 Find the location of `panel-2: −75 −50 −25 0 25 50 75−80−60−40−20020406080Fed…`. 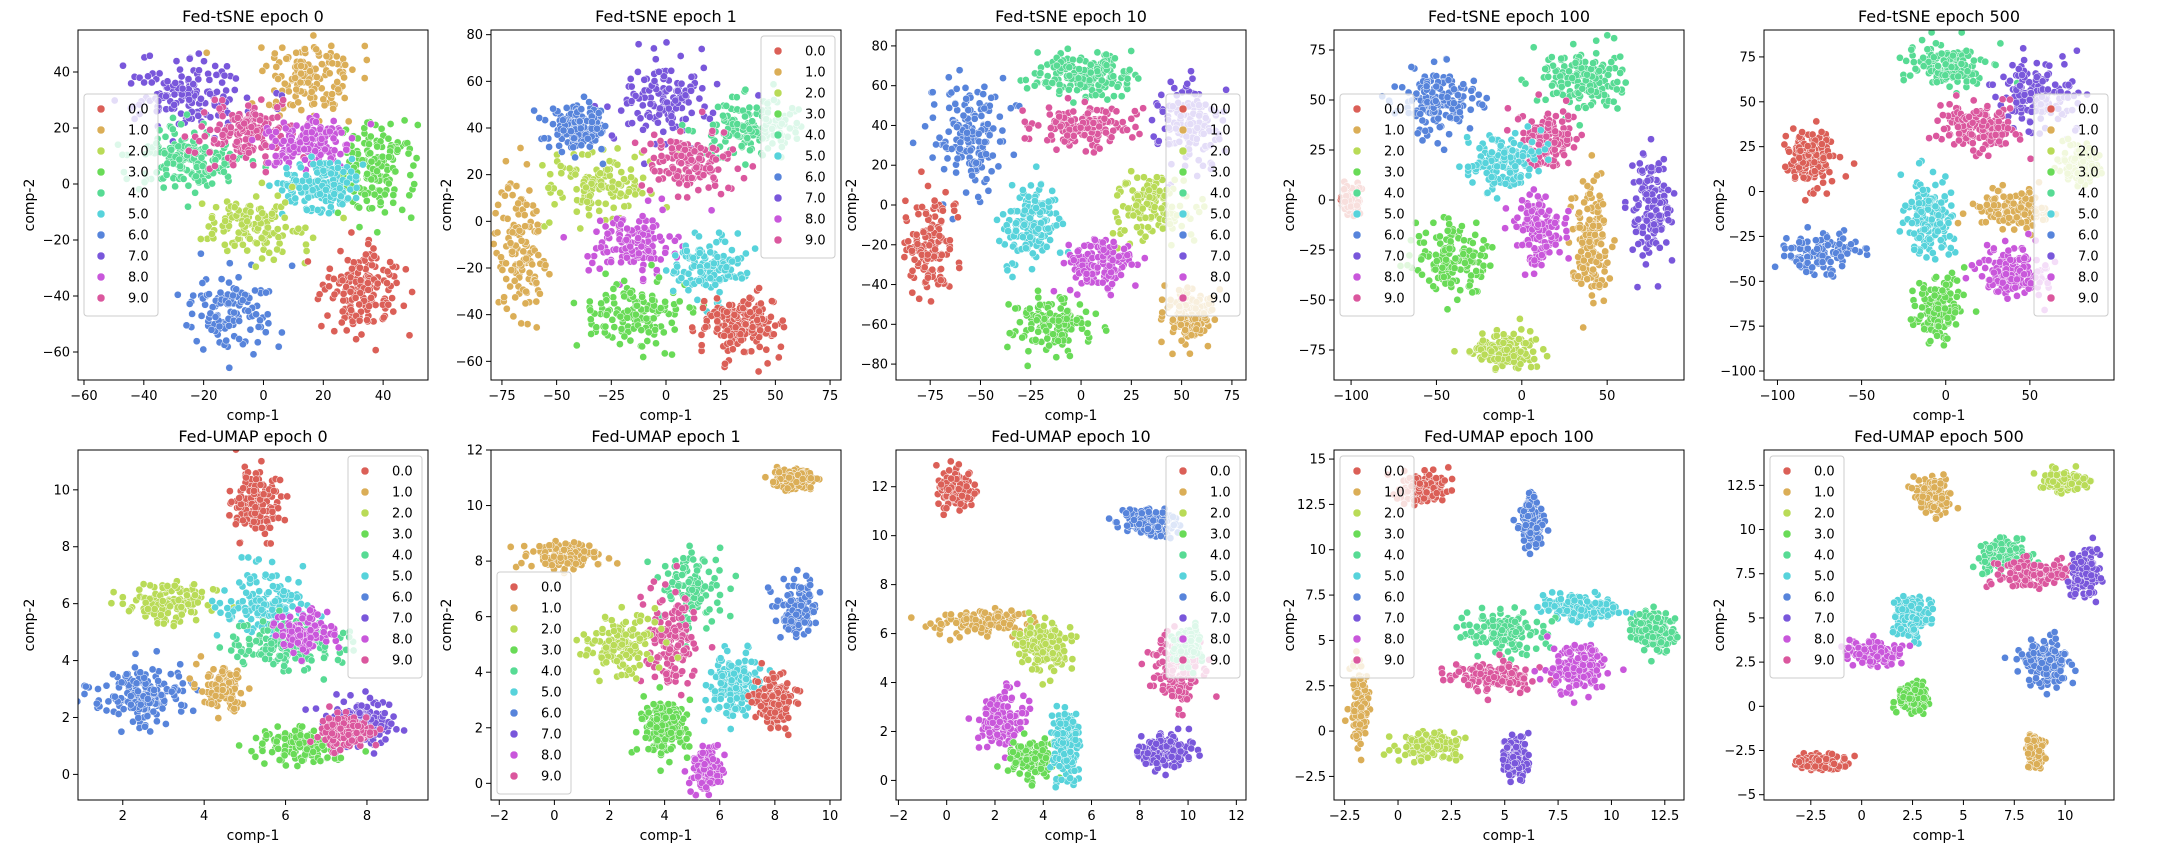

panel-2: −75 −50 −25 0 25 50 75−80−60−40−20020406080Fed… is located at coordinates (1045, 215).